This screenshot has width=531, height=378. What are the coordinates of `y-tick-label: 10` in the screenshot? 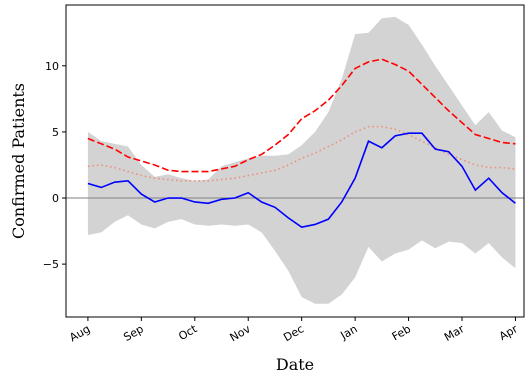 It's located at (52, 66).